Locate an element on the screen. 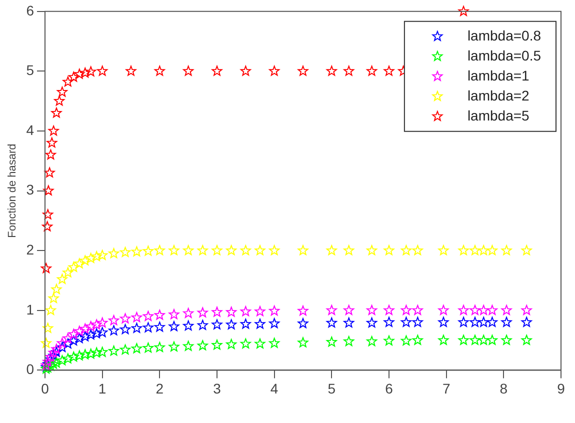 This screenshot has width=575, height=423. legend-label: lambda=0.8 is located at coordinates (504, 35).